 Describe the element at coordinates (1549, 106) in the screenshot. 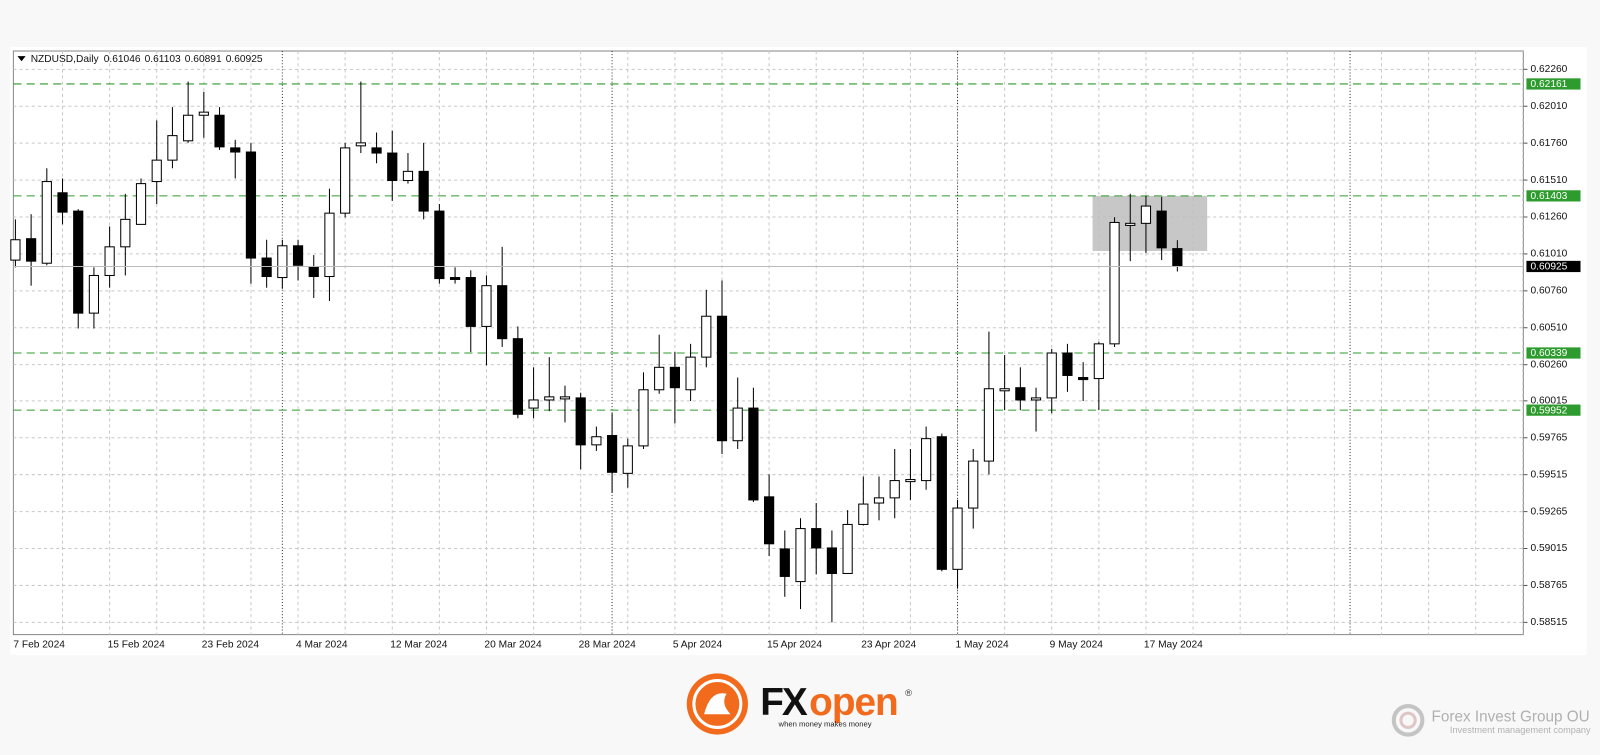

I see `y-tick-label: 0.62010` at that location.